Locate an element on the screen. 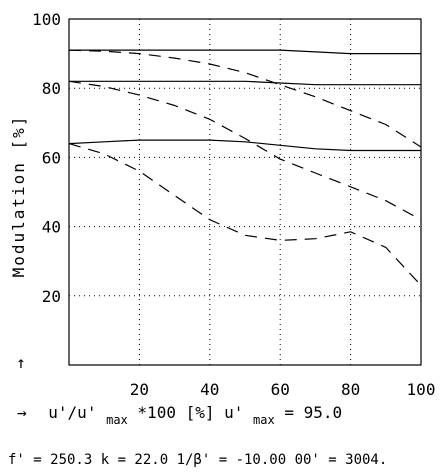 This screenshot has width=440, height=473. y-tick-label: 80 is located at coordinates (51, 88).